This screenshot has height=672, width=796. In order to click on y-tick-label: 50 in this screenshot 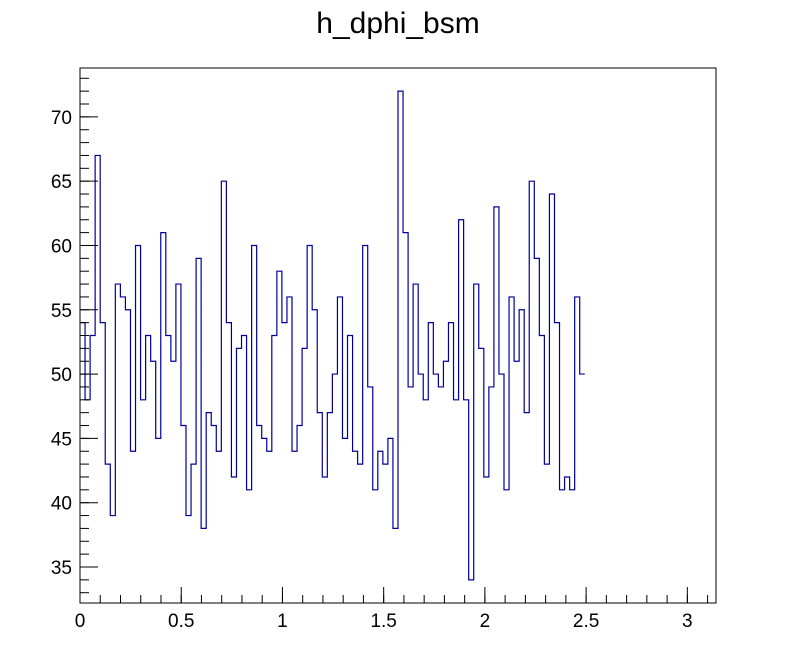, I will do `click(61, 375)`.